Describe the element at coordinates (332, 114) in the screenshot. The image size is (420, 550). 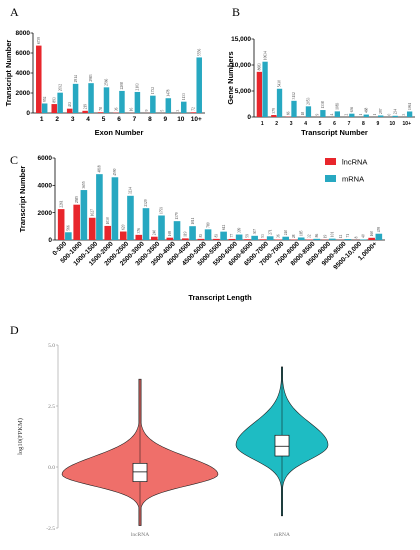
I see `bar-value-label: 4` at that location.